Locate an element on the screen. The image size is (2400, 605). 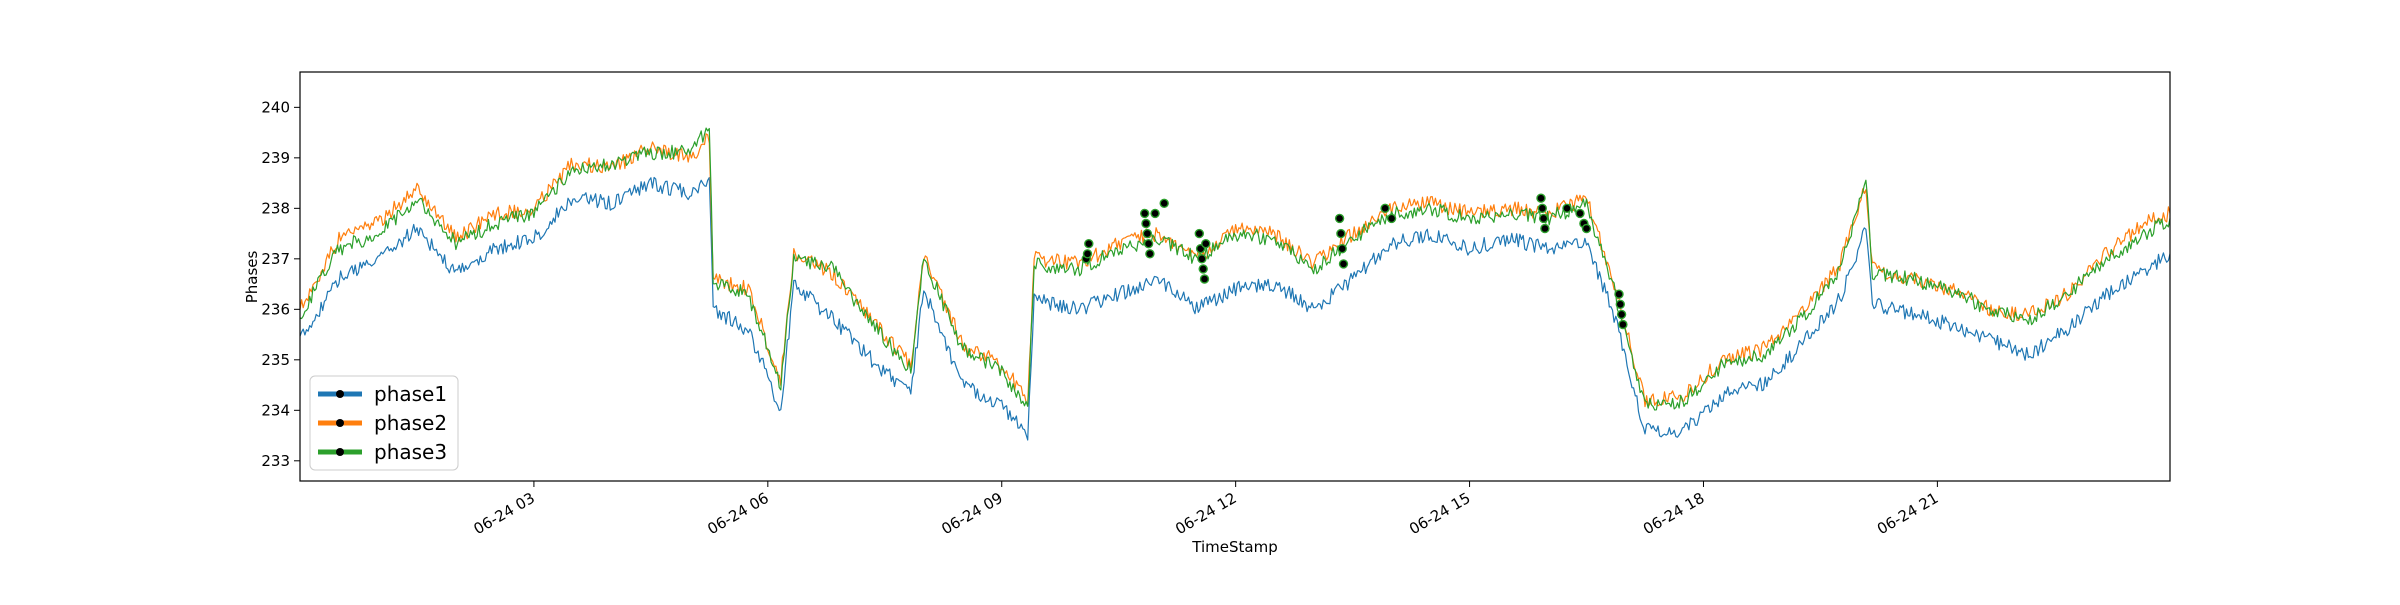
x-tick-label: 06-24 15 is located at coordinates (1439, 513).